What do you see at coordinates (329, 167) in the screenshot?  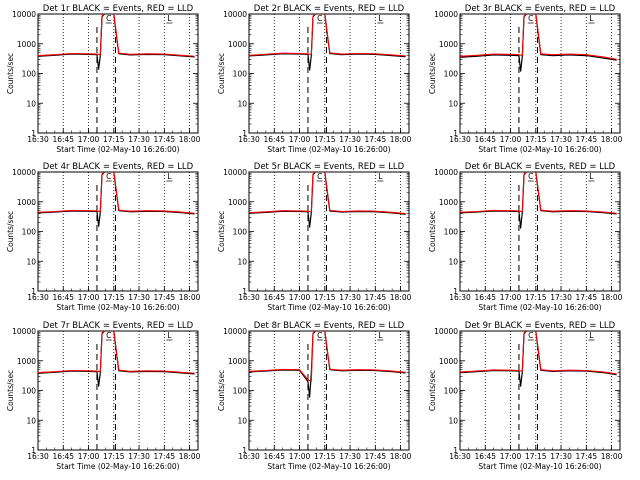 I see `chart-title: Det 5r BLACK = Events, RED = LLD` at bounding box center [329, 167].